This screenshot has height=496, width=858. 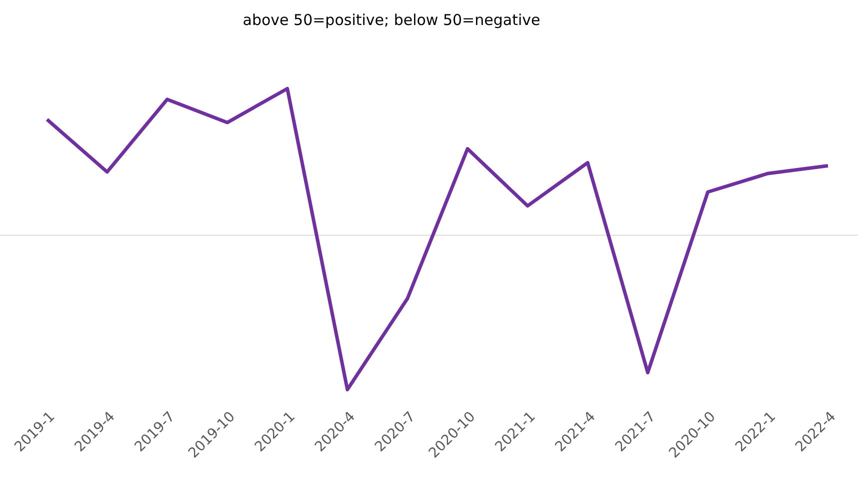 What do you see at coordinates (391, 20) in the screenshot?
I see `chart-title: above 50=positive; below 50=negative` at bounding box center [391, 20].